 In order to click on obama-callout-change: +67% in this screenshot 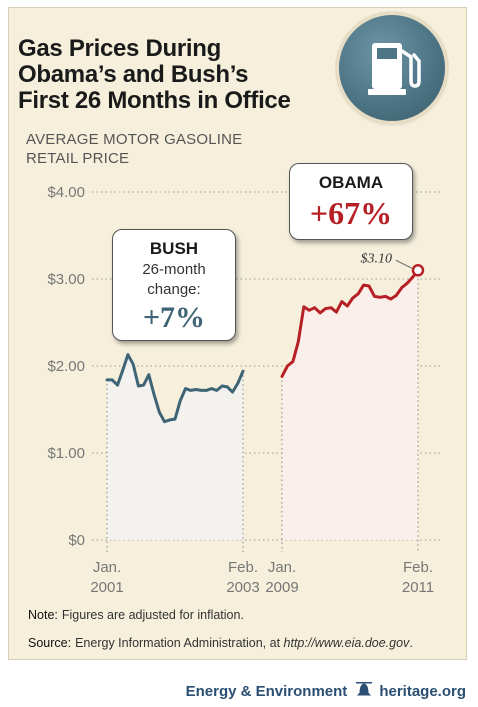, I will do `click(351, 213)`.